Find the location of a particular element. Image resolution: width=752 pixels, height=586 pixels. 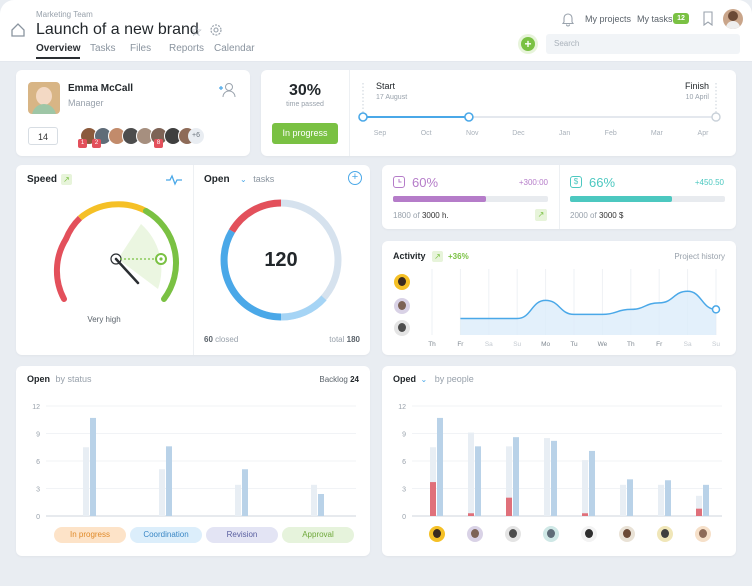

backlog-stat: Backlog 24 is located at coordinates (322, 379).